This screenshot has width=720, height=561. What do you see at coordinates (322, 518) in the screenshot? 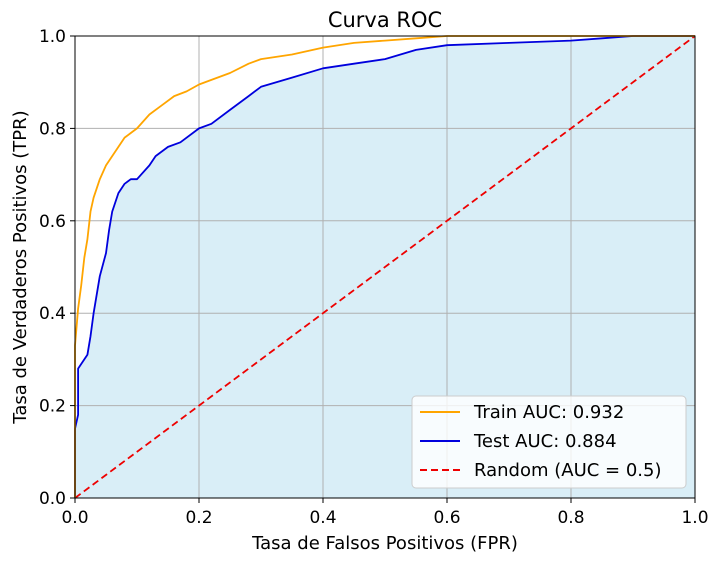
I see `x-tick-label: 0.4` at bounding box center [322, 518].